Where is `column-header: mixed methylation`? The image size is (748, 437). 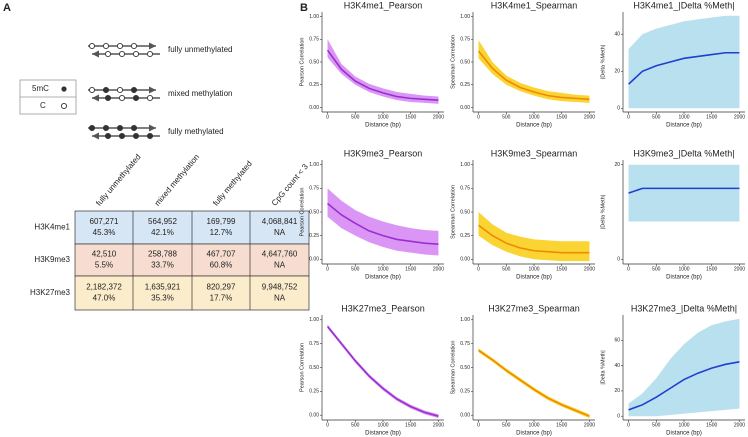 column-header: mixed methylation is located at coordinates (177, 179).